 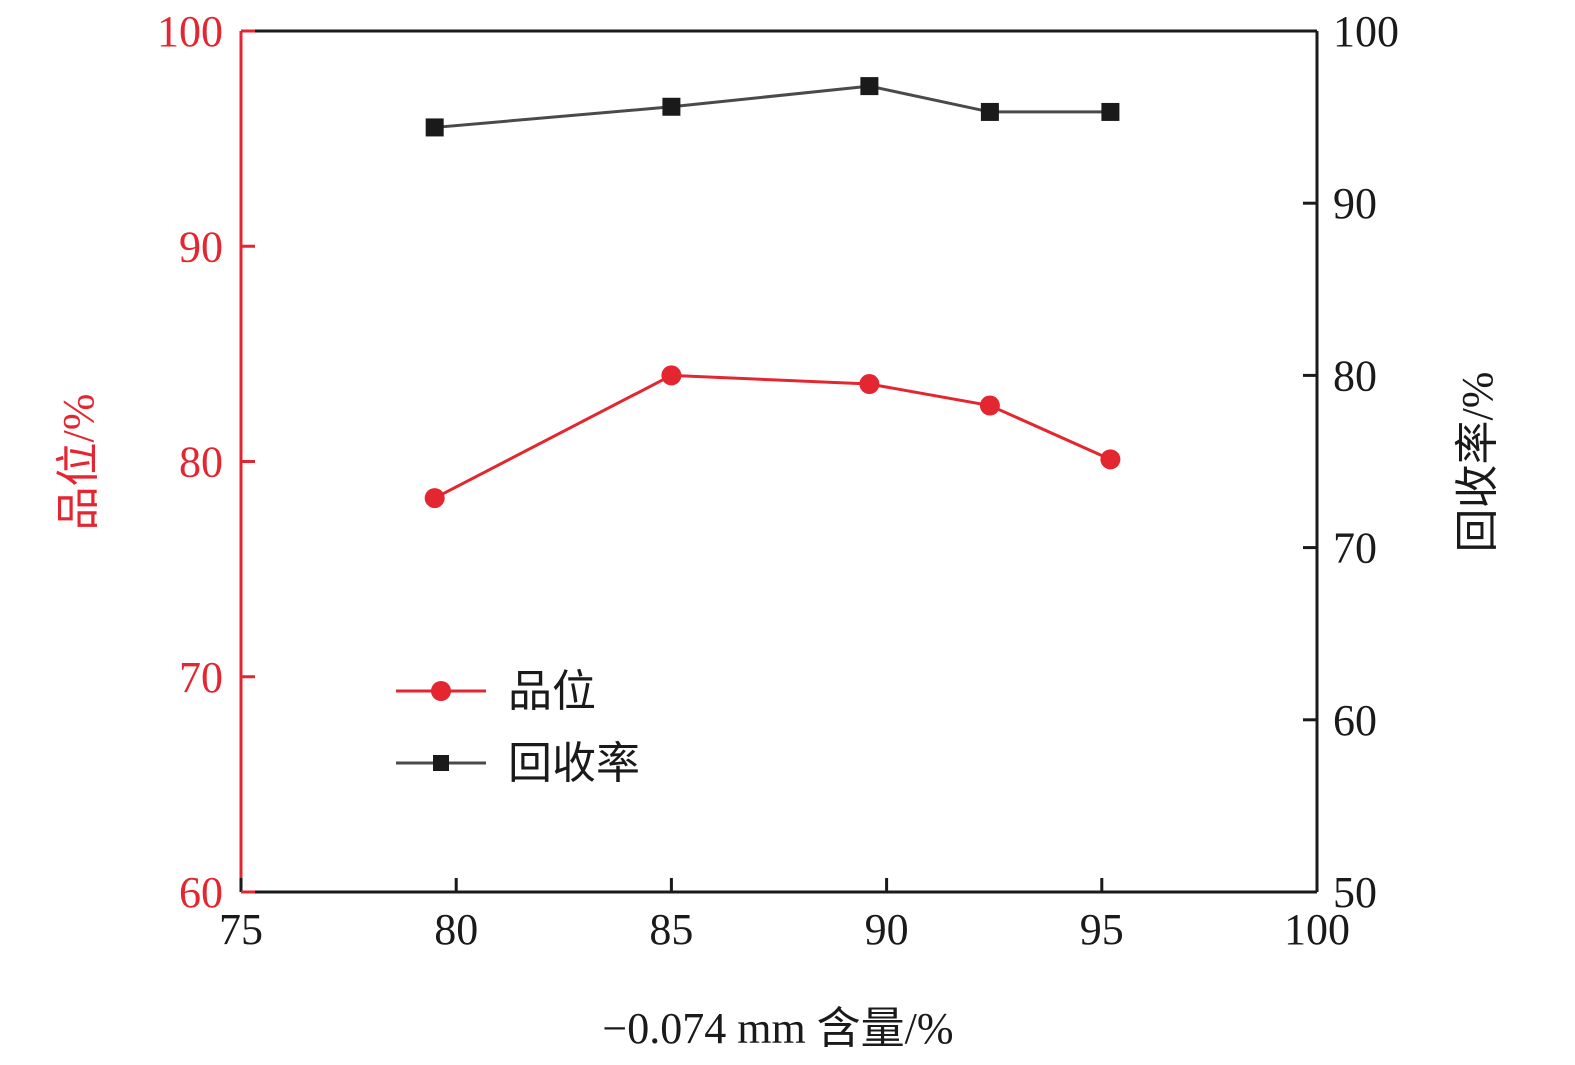 I want to click on legend-recovery-label: 回收率, so click(x=574, y=763).